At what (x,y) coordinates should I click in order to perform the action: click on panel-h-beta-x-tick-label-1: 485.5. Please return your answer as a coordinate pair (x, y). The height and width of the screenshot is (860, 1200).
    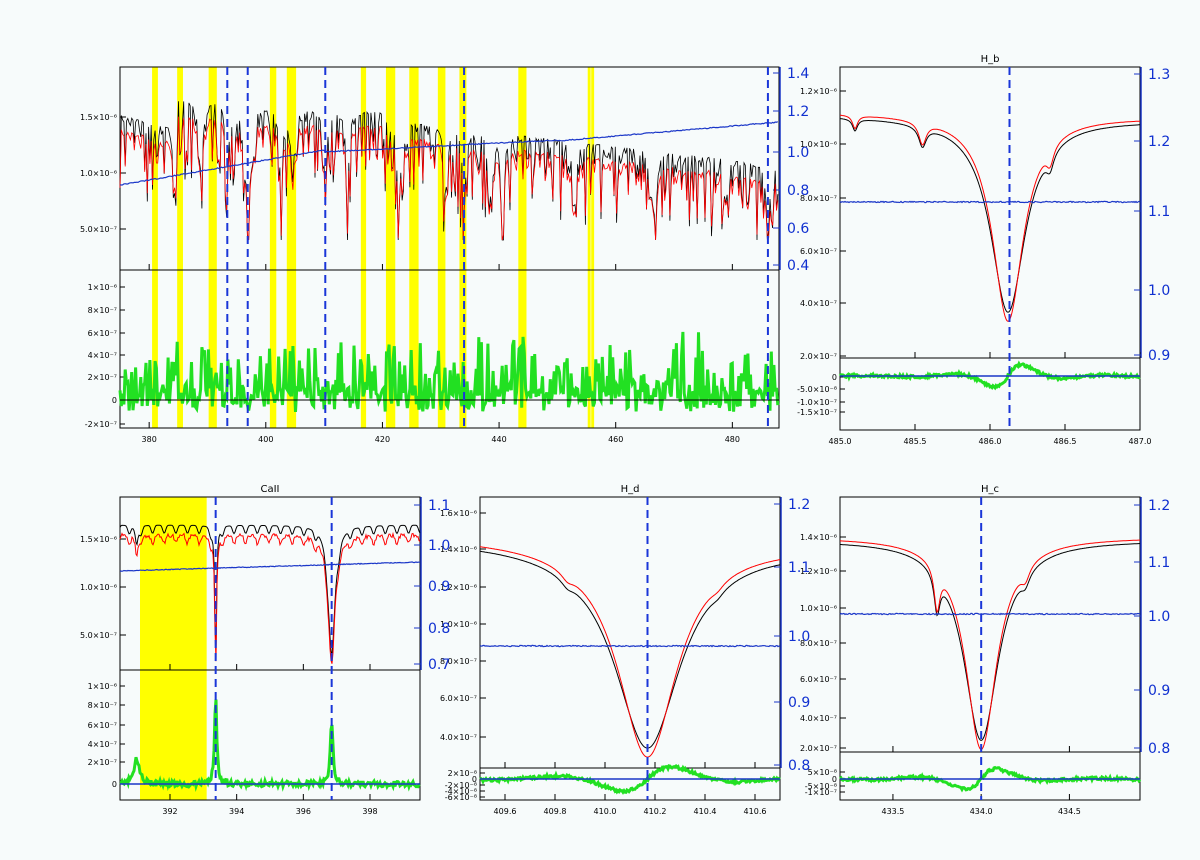
    Looking at the image, I should click on (915, 441).